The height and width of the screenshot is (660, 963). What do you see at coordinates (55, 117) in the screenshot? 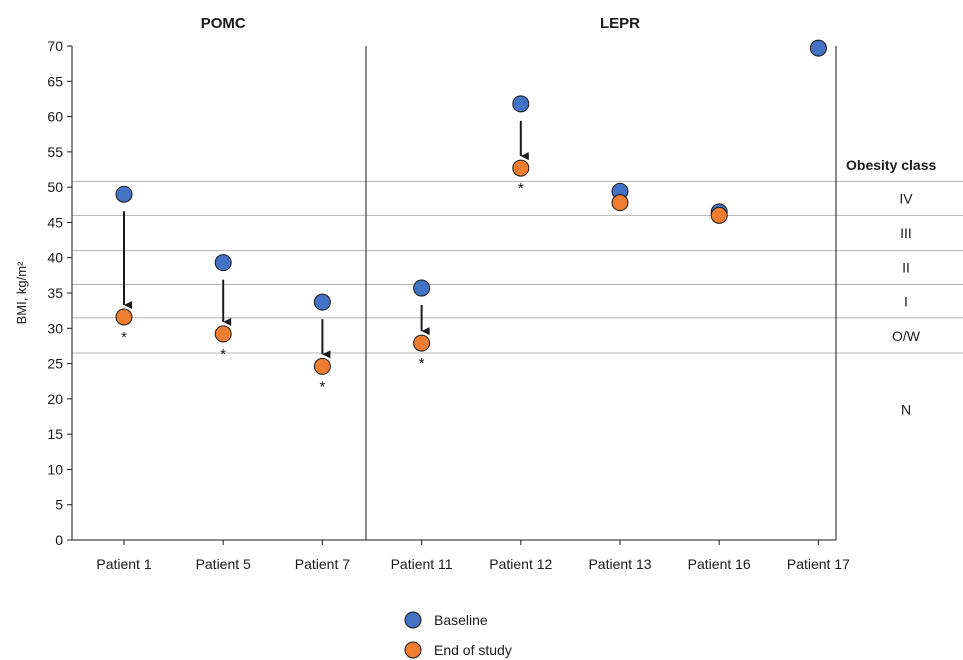
I see `y-tick-label: 60` at bounding box center [55, 117].